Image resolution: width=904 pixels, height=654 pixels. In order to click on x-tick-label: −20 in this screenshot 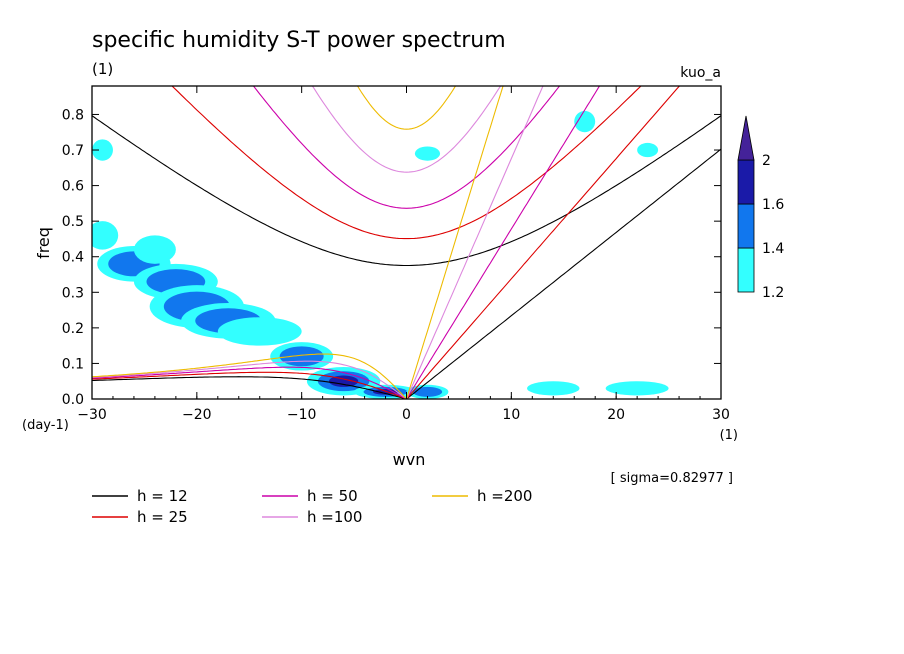, I will do `click(197, 415)`.